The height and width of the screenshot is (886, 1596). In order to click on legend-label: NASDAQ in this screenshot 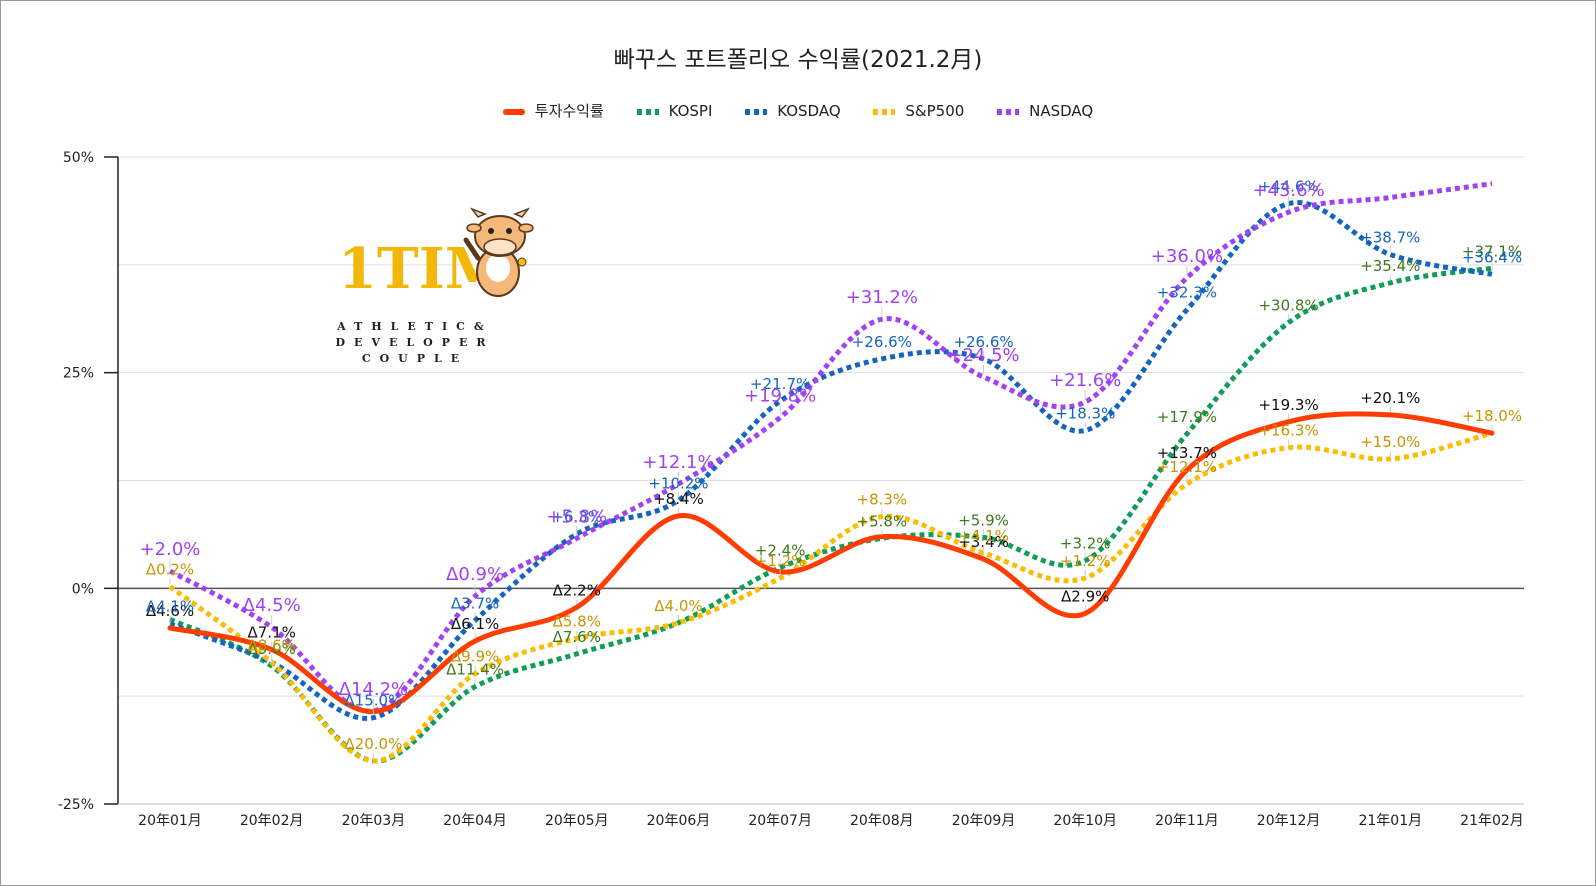, I will do `click(1061, 111)`.